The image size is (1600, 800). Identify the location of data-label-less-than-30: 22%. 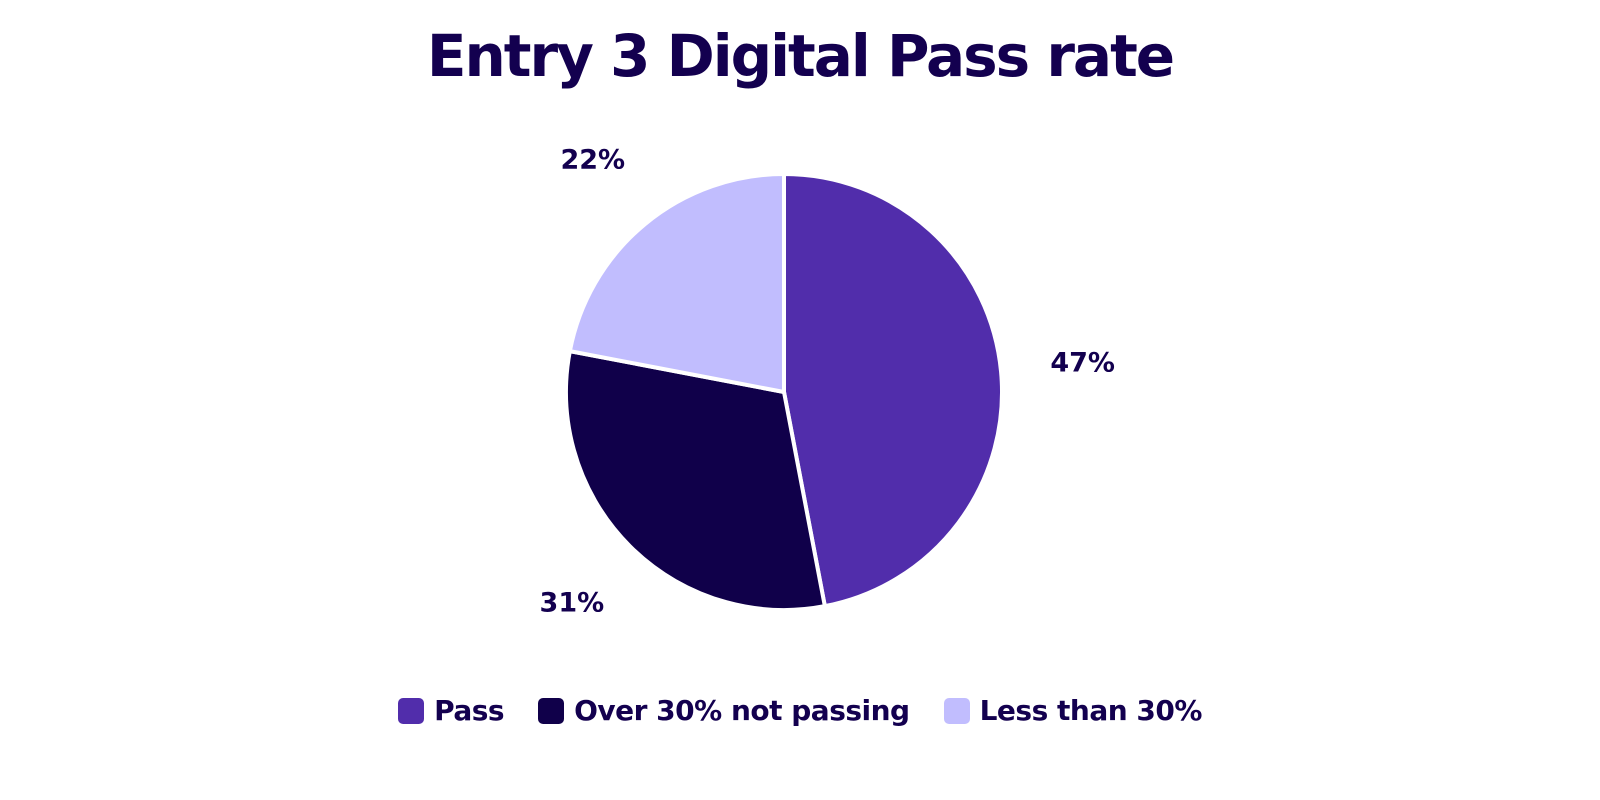
(592, 159).